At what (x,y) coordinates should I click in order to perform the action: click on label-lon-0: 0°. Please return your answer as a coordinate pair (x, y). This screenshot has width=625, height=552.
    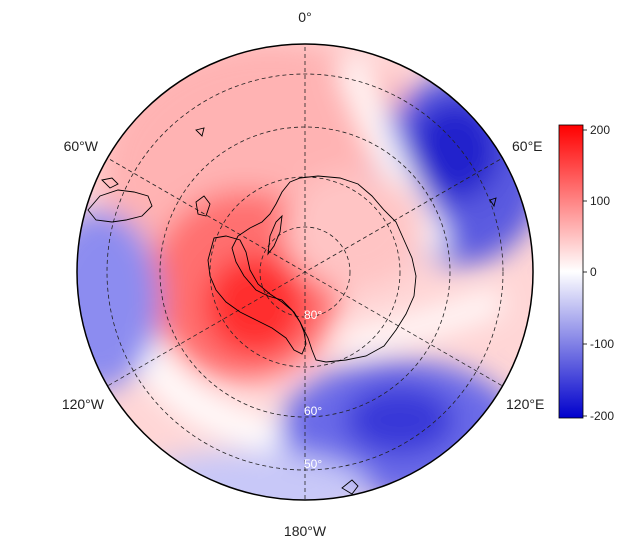
    Looking at the image, I should click on (304, 17).